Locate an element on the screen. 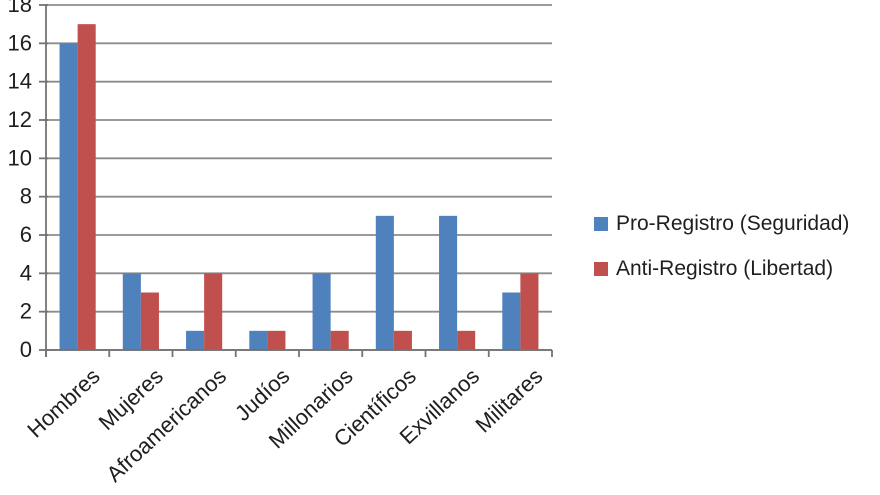 The width and height of the screenshot is (880, 495). y-axis-tick-label: 0 is located at coordinates (26, 349).